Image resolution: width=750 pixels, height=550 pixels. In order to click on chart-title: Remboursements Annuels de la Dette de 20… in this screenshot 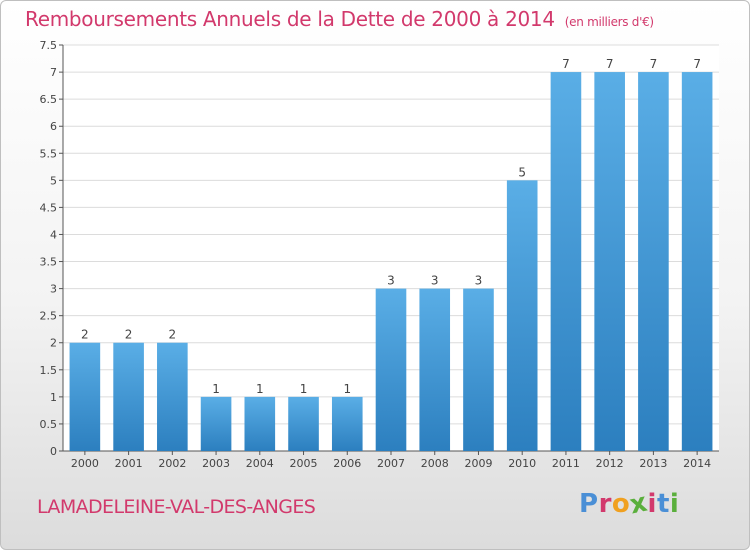, I will do `click(339, 19)`.